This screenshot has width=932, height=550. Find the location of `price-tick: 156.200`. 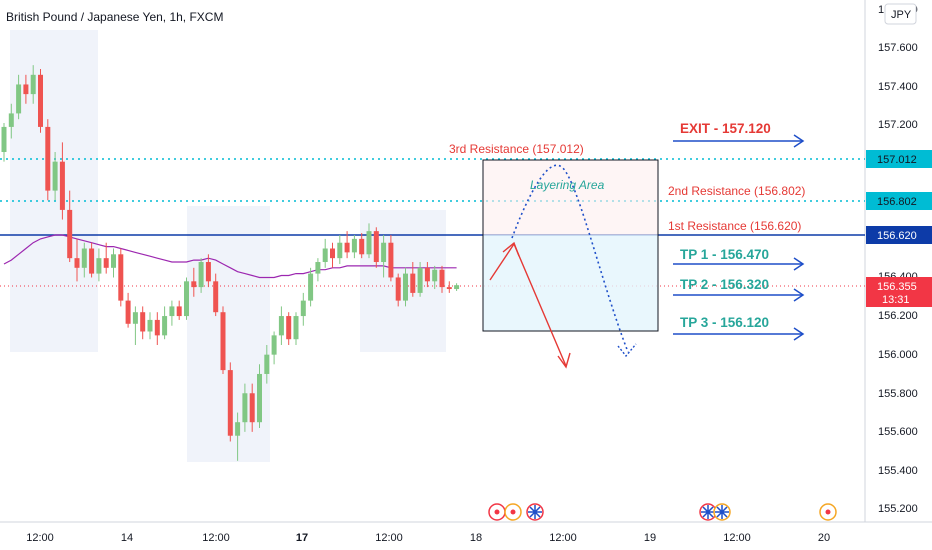

price-tick: 156.200 is located at coordinates (898, 316).